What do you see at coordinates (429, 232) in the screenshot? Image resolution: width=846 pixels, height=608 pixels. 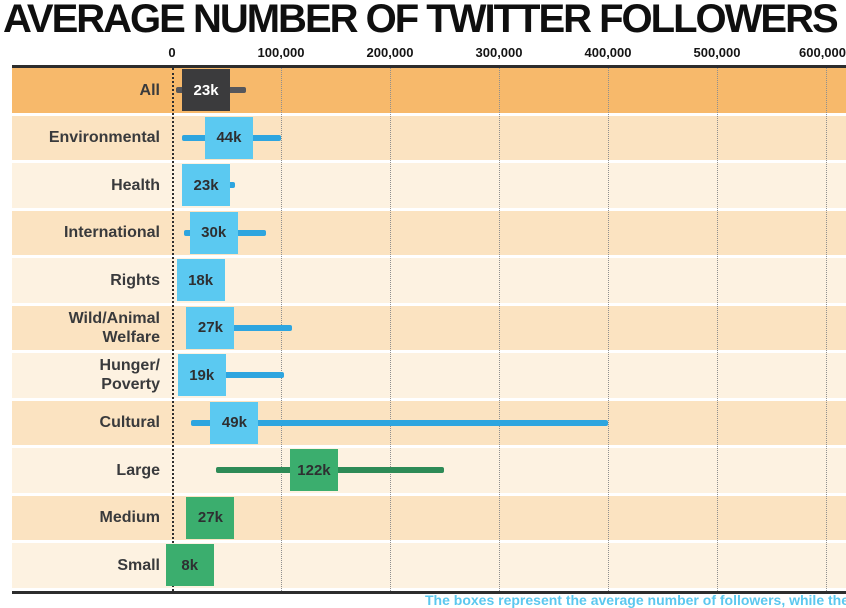 I see `row-international: International 30k` at bounding box center [429, 232].